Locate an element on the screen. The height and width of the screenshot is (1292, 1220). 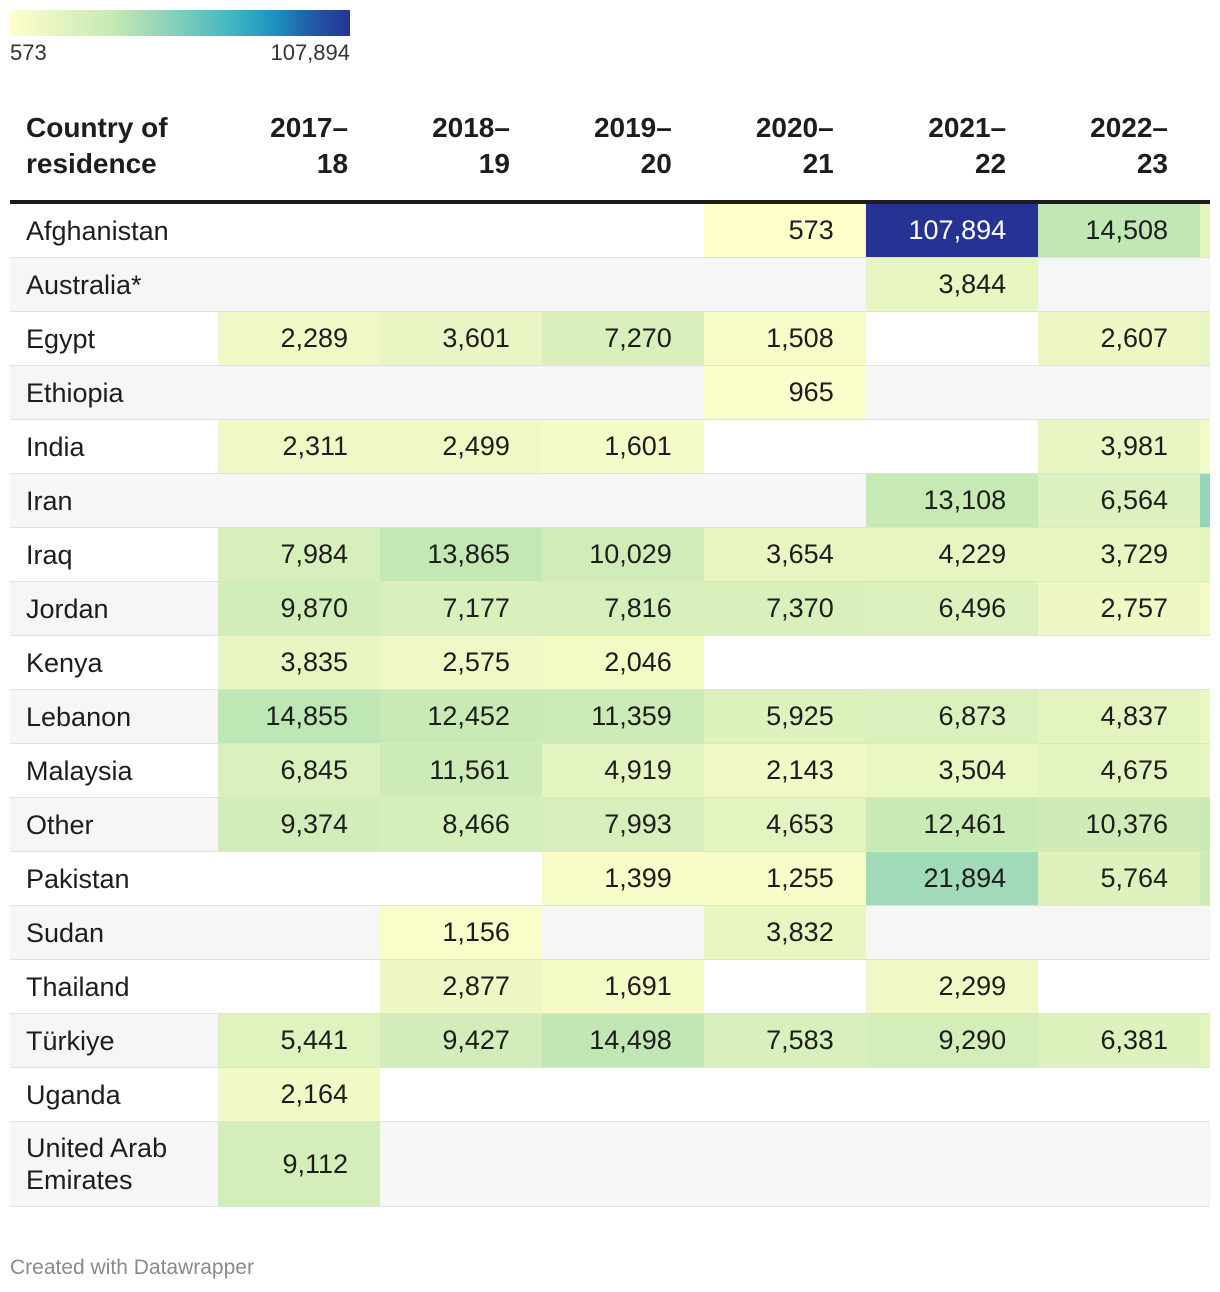
value-cell: 6,496 is located at coordinates (952, 608).